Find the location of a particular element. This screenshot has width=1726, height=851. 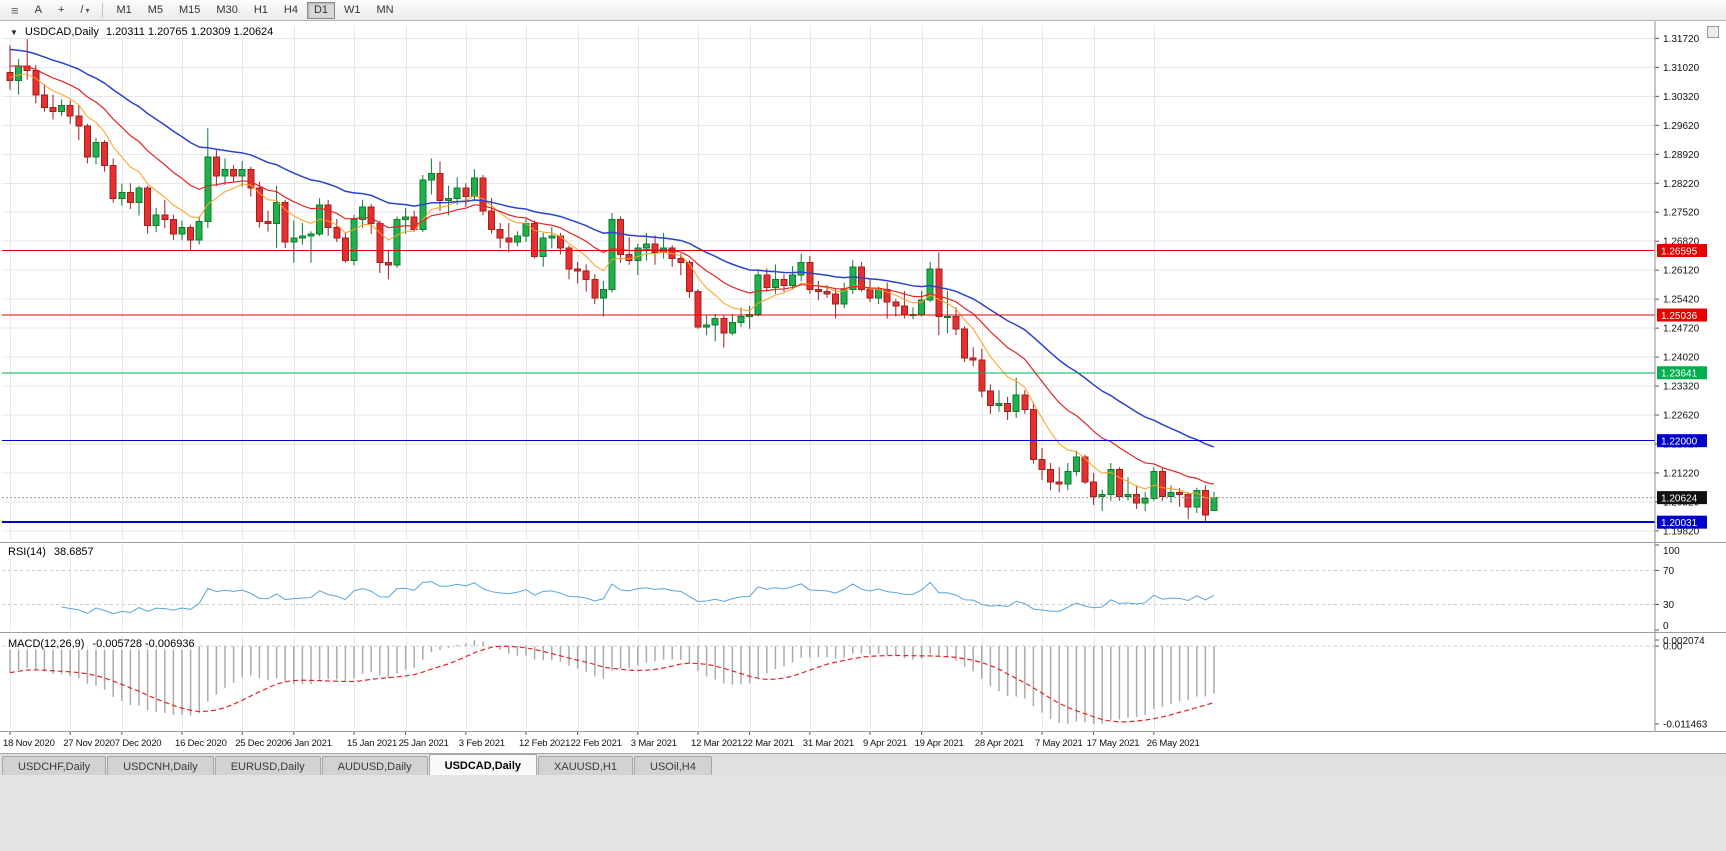

svg-text: 7 Dec 2020 is located at coordinates (138, 743).